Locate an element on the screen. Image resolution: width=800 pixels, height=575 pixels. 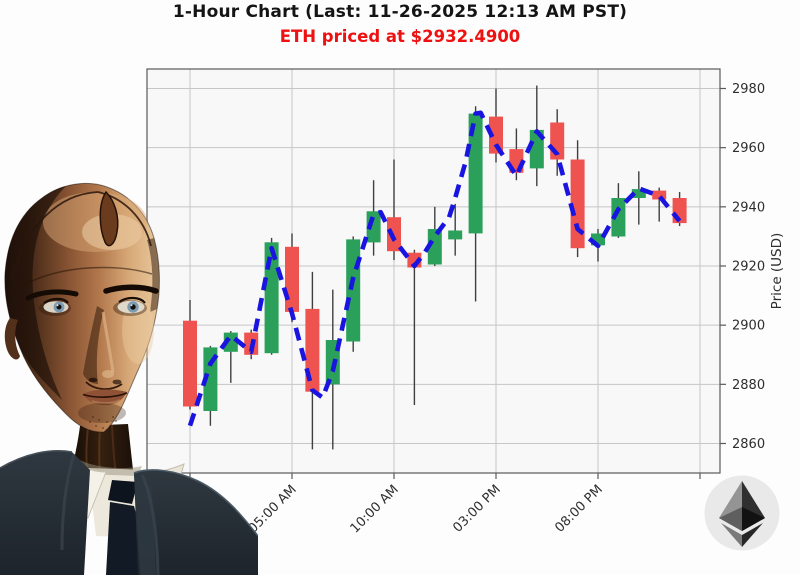
robot-ear is located at coordinates (12, 339).